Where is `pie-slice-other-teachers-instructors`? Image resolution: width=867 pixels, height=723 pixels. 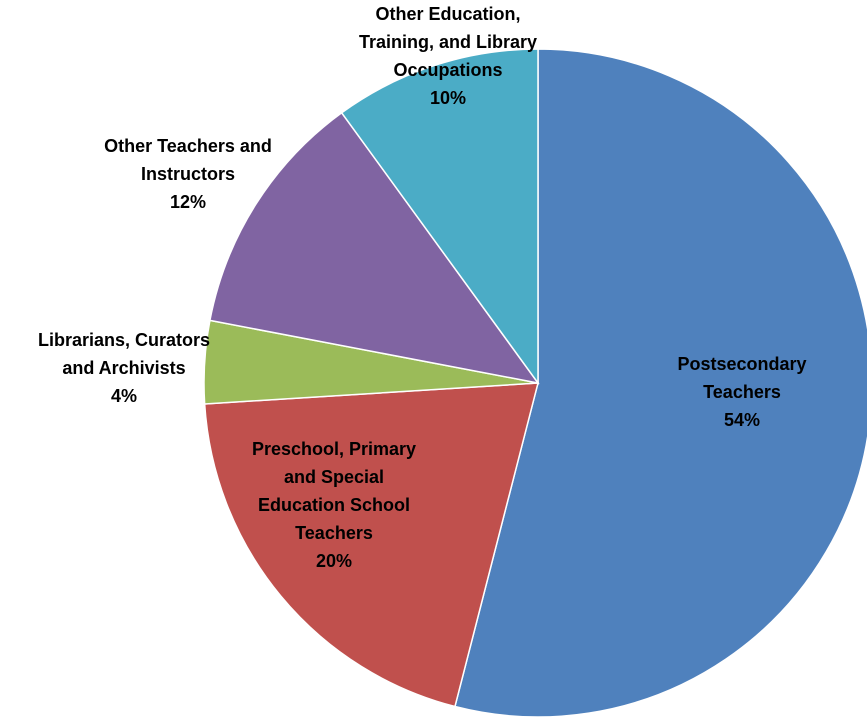
pie-slice-other-teachers-instructors is located at coordinates (374, 248).